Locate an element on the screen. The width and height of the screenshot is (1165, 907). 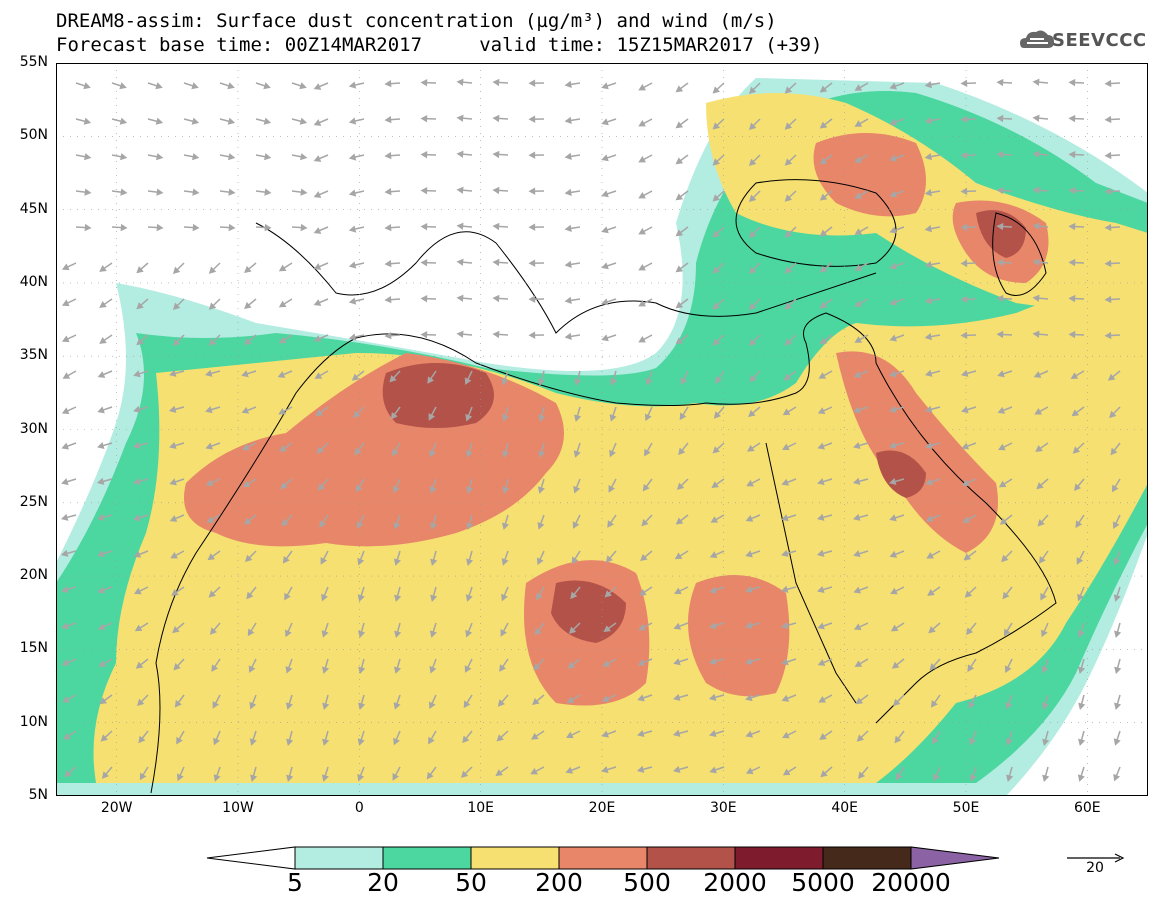
lat-tick-label: 35N is located at coordinates (33, 355).